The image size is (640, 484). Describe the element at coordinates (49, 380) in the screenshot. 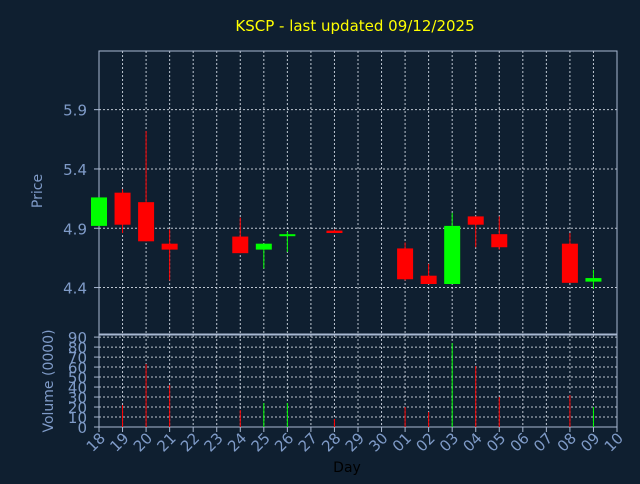

I see `volume-axis-label: Volume (0000)` at that location.